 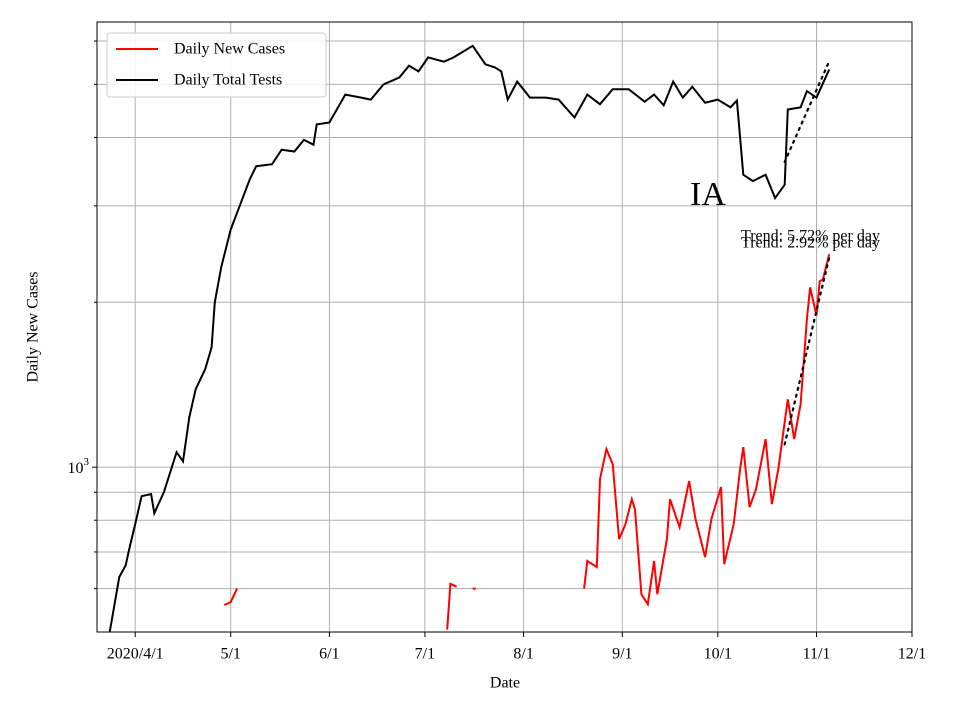 I want to click on x-tick-label: 2020/4/1, so click(x=135, y=654).